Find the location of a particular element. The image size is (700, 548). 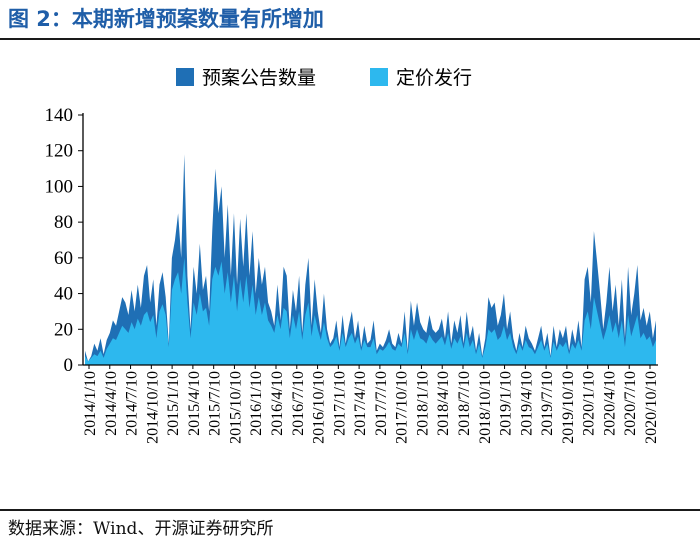

x-tick-label: 2014/1/10 is located at coordinates (90, 403).